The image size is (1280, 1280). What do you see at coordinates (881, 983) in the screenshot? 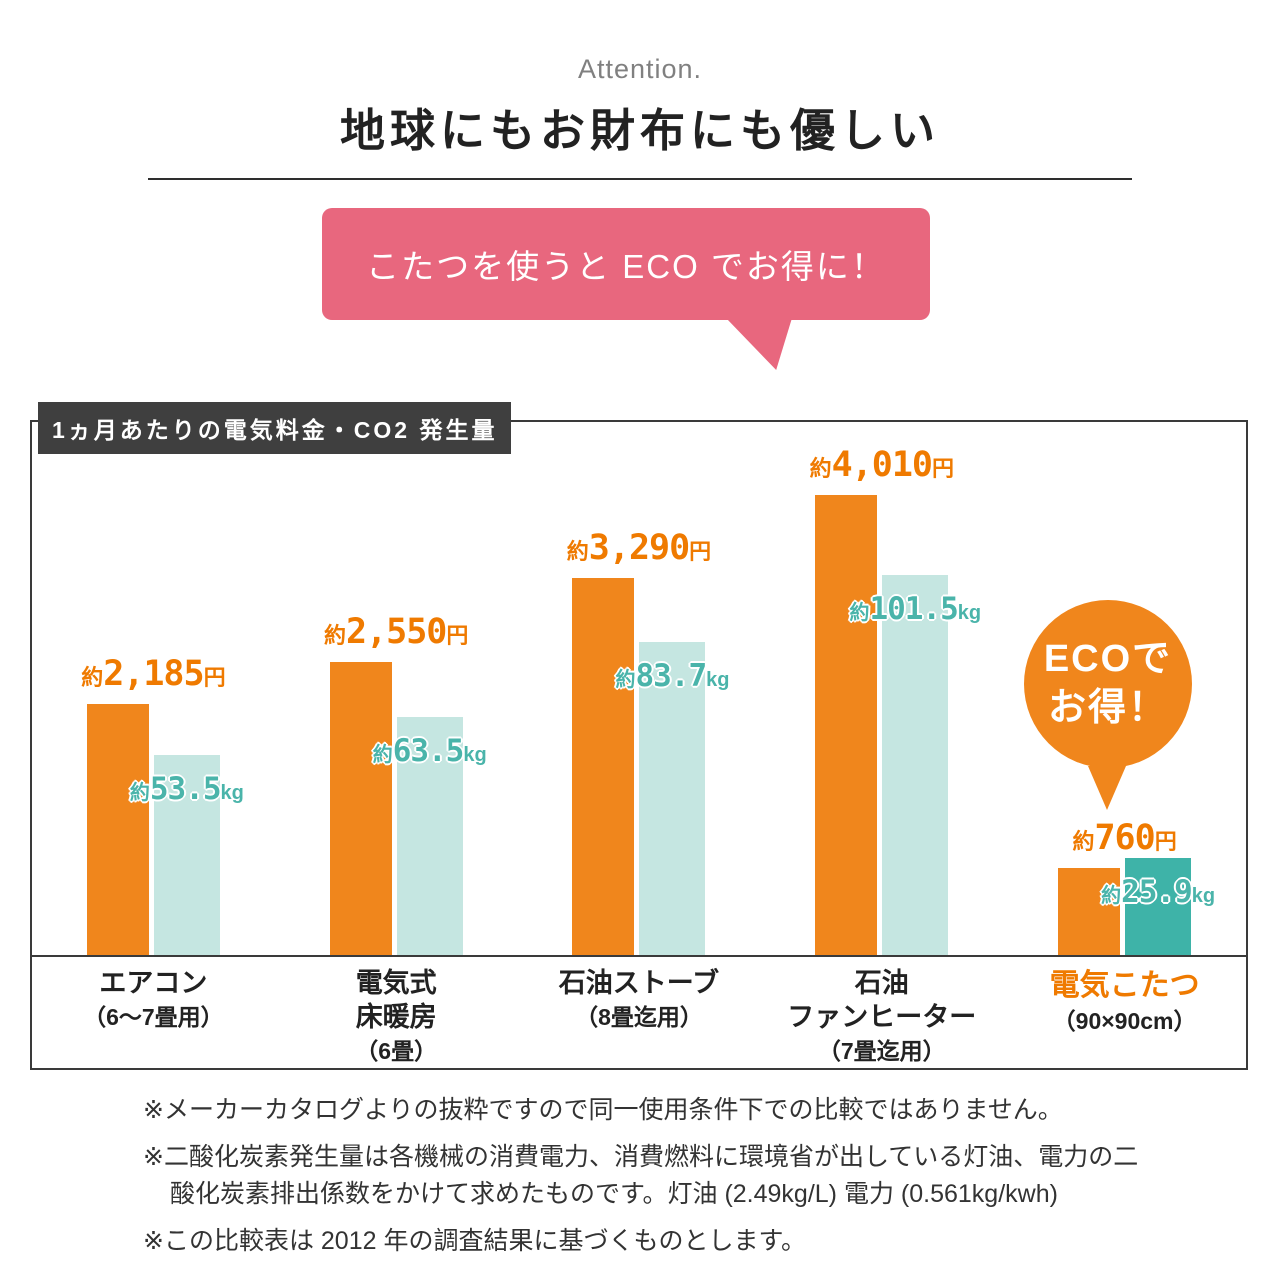
I see `category-name: 石油` at bounding box center [881, 983].